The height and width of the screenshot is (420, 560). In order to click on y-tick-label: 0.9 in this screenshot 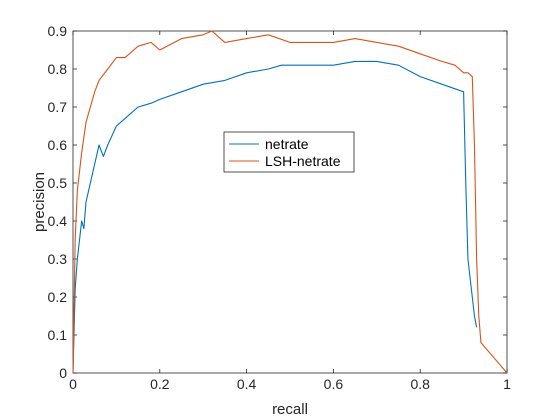, I will do `click(58, 31)`.